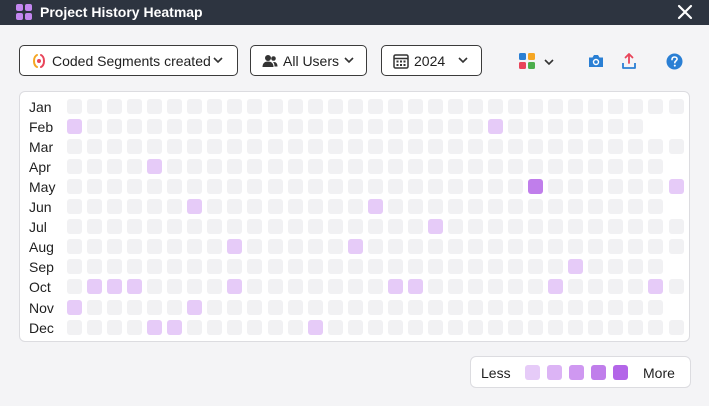 This screenshot has height=406, width=709. What do you see at coordinates (596, 61) in the screenshot?
I see `screenshot-button` at bounding box center [596, 61].